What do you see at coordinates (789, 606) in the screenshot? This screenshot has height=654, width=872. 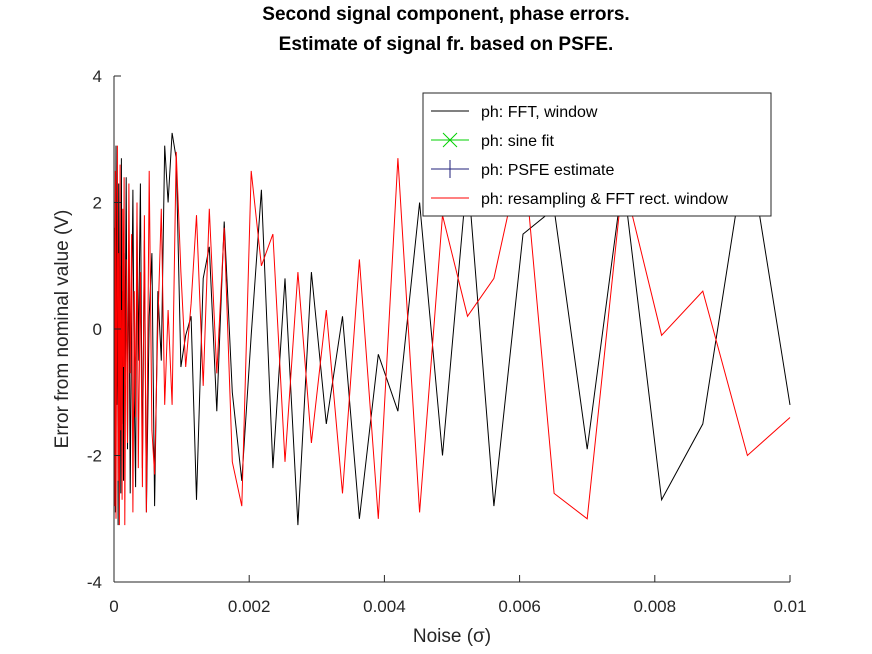 I see `x-tick-label: 0.01` at bounding box center [789, 606].